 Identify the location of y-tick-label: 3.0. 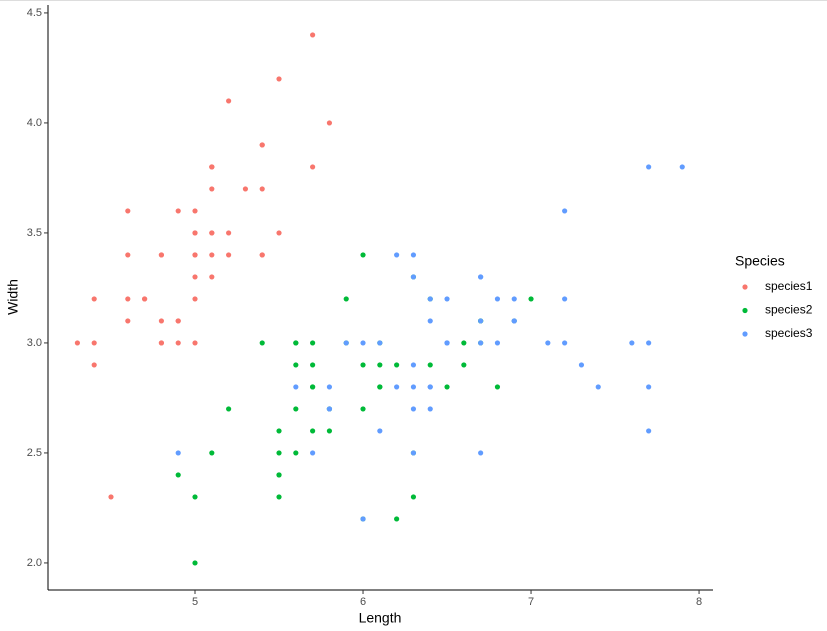
(34, 343).